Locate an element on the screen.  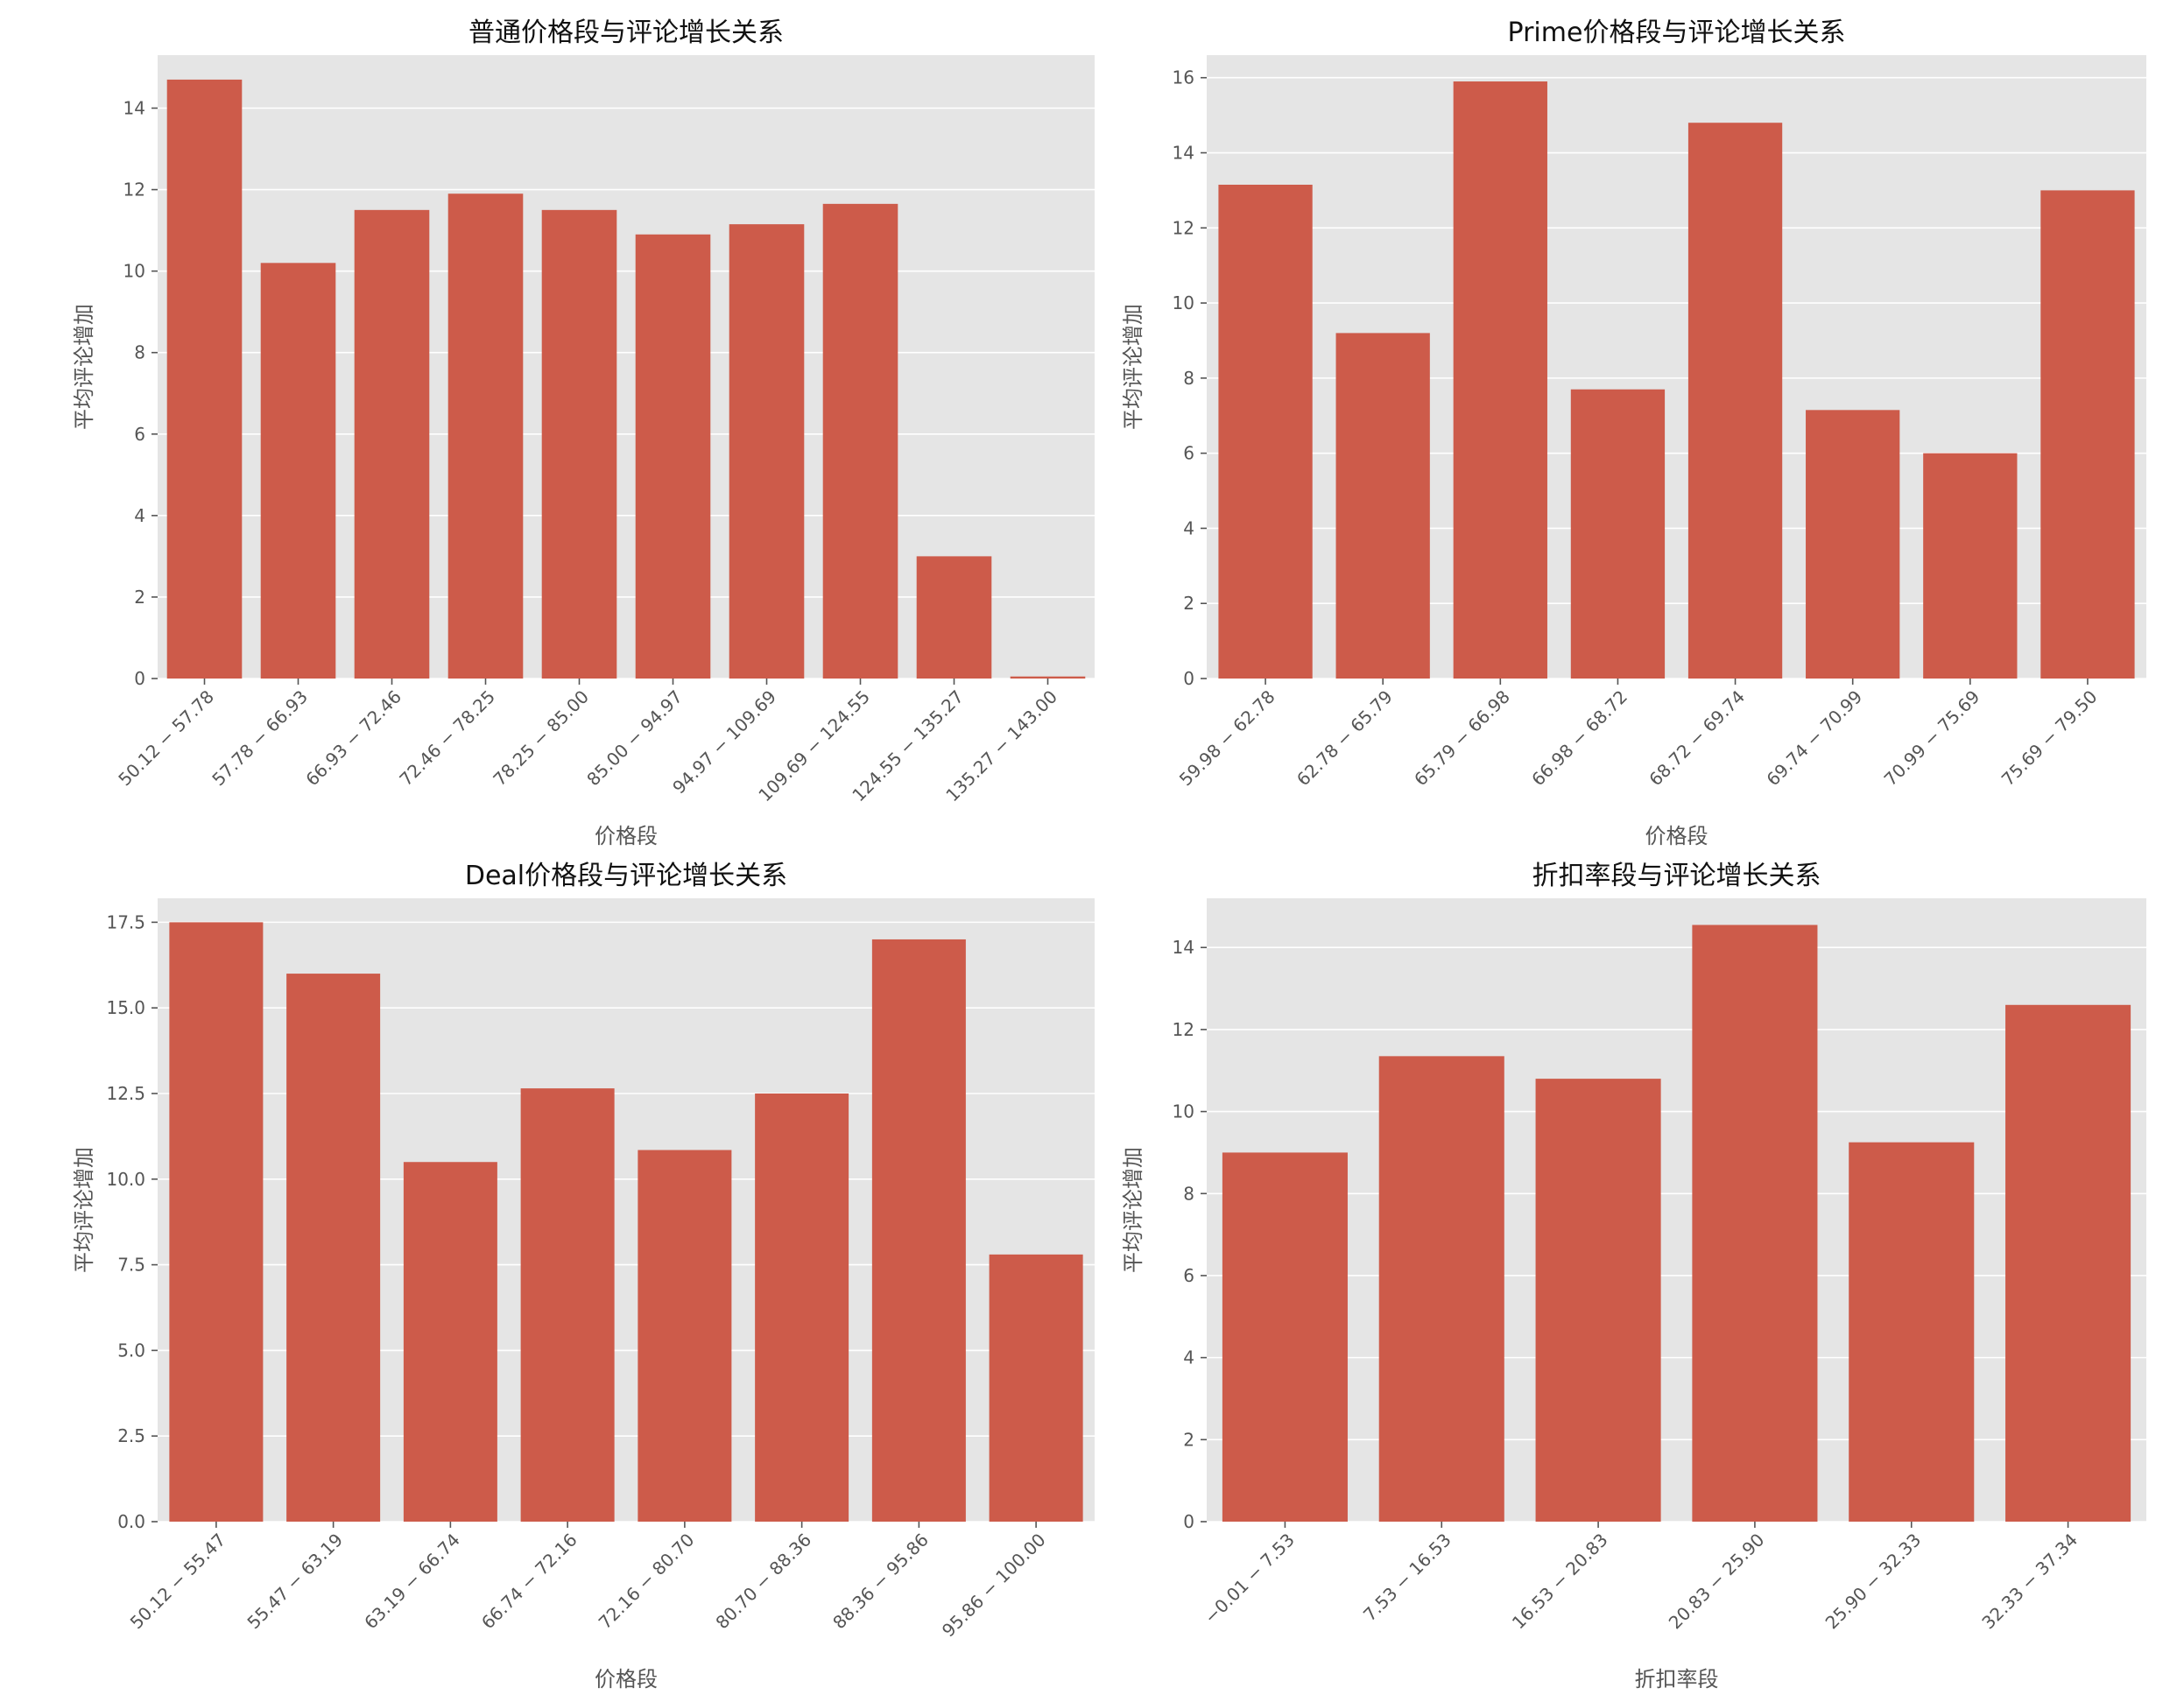
chart-title: Prime价格段与评论增长关系 is located at coordinates (1677, 33).